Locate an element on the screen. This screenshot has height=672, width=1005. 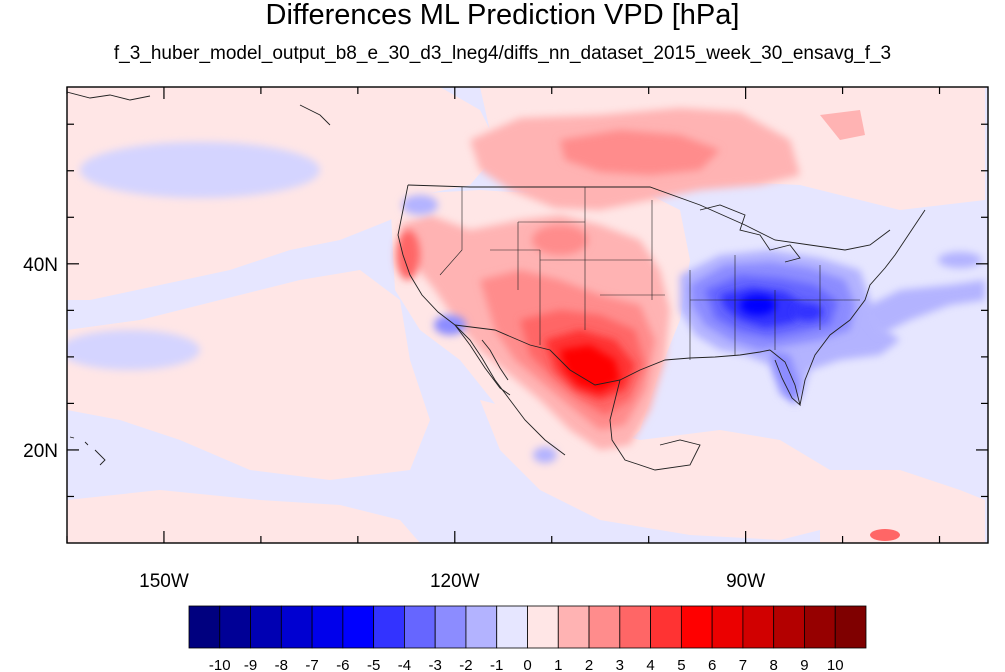
x-tick-label: 150W is located at coordinates (164, 580).